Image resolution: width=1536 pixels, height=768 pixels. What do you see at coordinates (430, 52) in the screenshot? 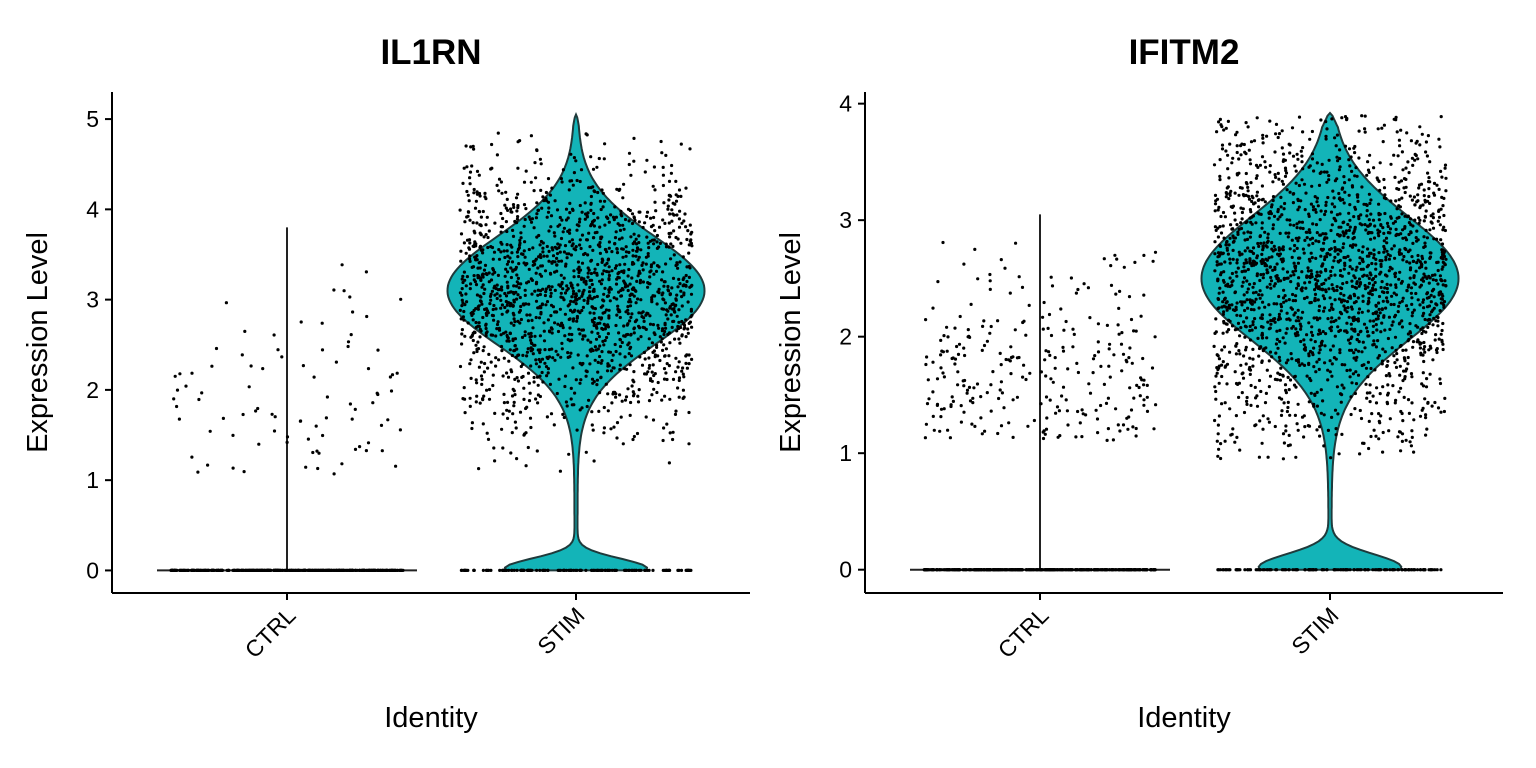
I see `chart-title: IL1RN` at bounding box center [430, 52].